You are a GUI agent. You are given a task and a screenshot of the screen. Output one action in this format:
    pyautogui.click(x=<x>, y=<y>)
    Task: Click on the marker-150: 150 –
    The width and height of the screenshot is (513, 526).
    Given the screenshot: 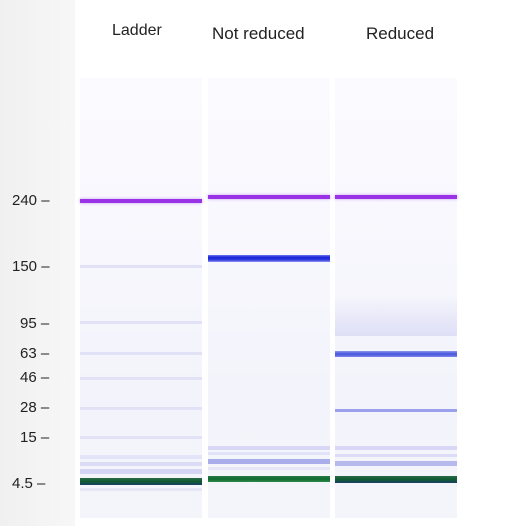 What is the action you would take?
    pyautogui.click(x=31, y=266)
    